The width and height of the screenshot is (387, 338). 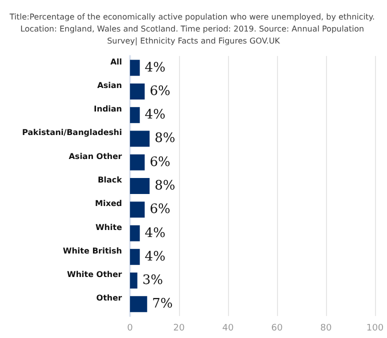 I want to click on data-label: 3%, so click(x=152, y=280).